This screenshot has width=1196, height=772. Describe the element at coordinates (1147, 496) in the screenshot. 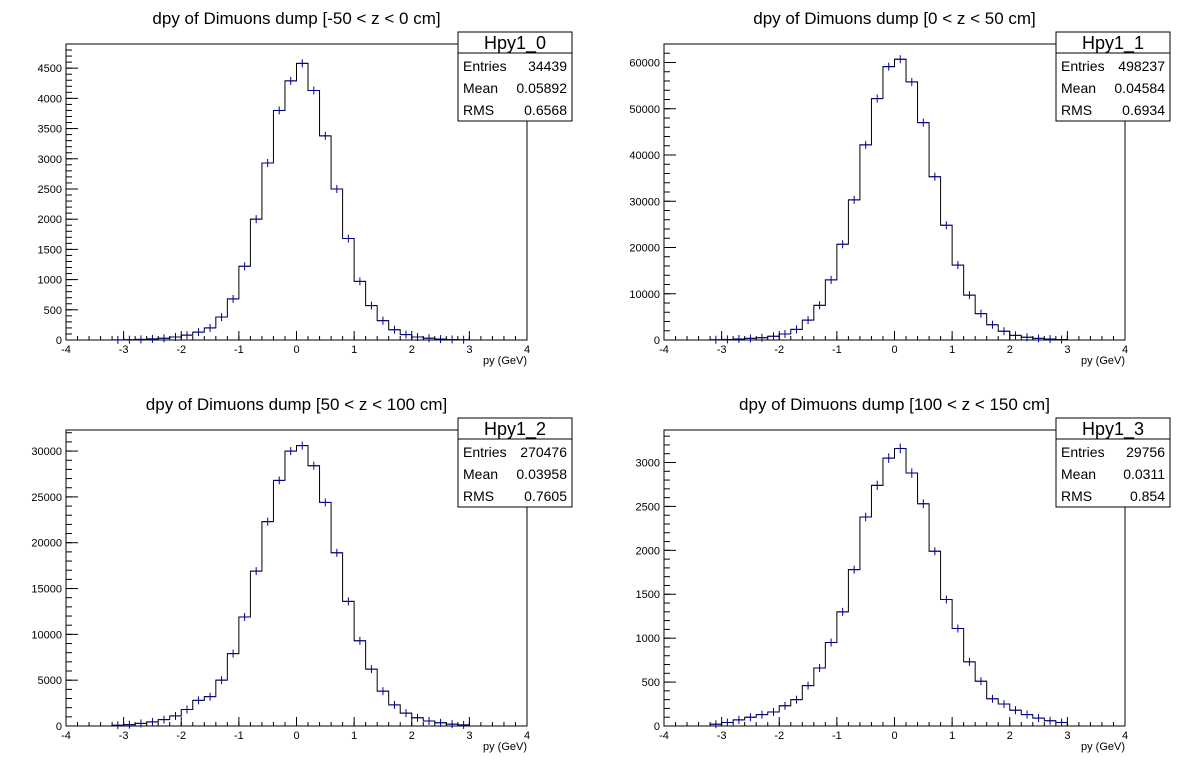

I see `stats-value-rms: 0.854` at that location.